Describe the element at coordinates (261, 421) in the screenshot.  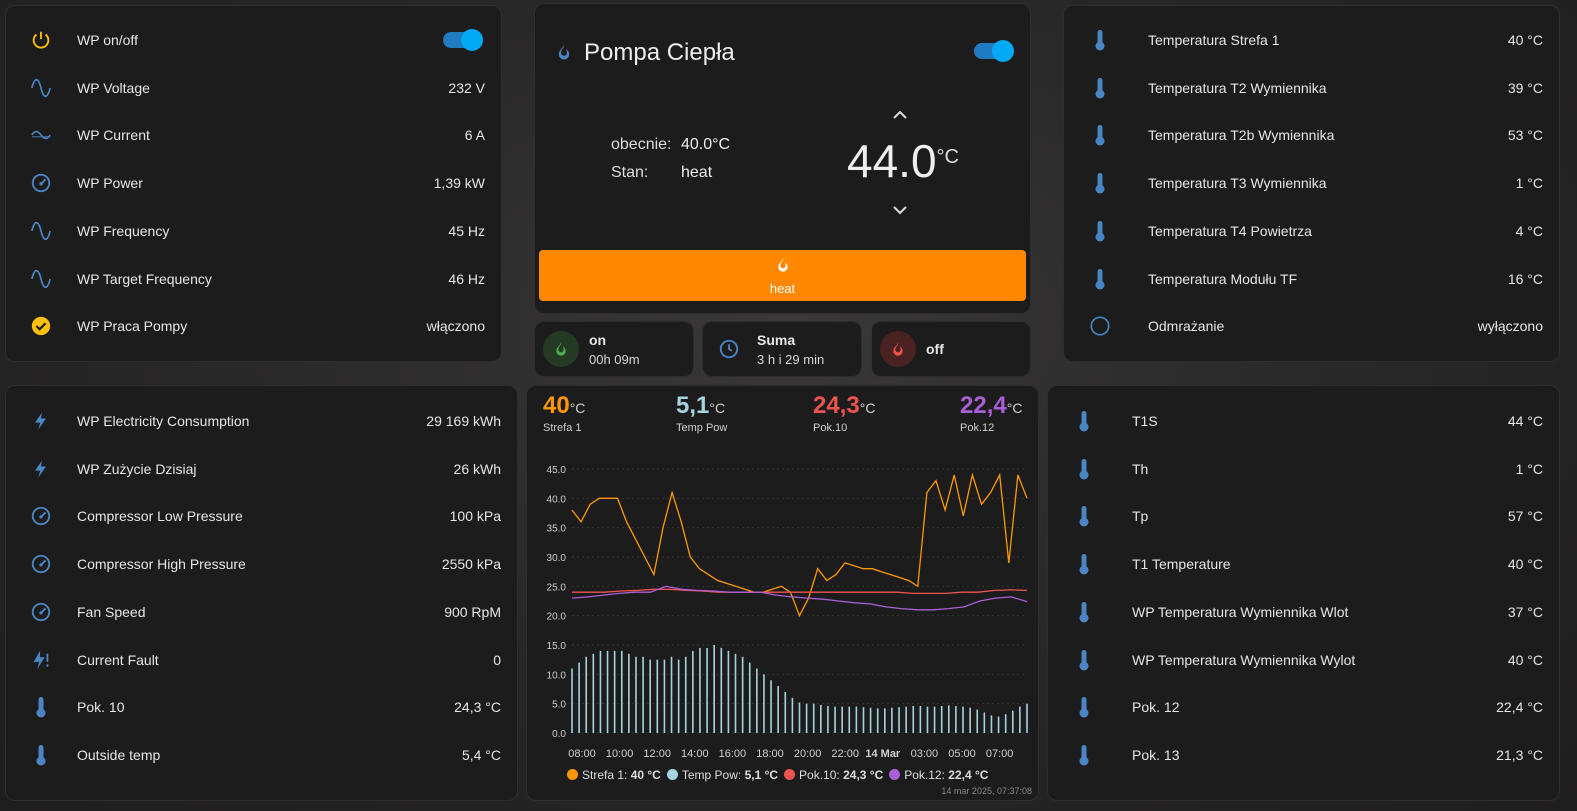
I see `entity-row-wp-electricity-consumption: WP Electricity Consumption 29 169 kWh` at that location.